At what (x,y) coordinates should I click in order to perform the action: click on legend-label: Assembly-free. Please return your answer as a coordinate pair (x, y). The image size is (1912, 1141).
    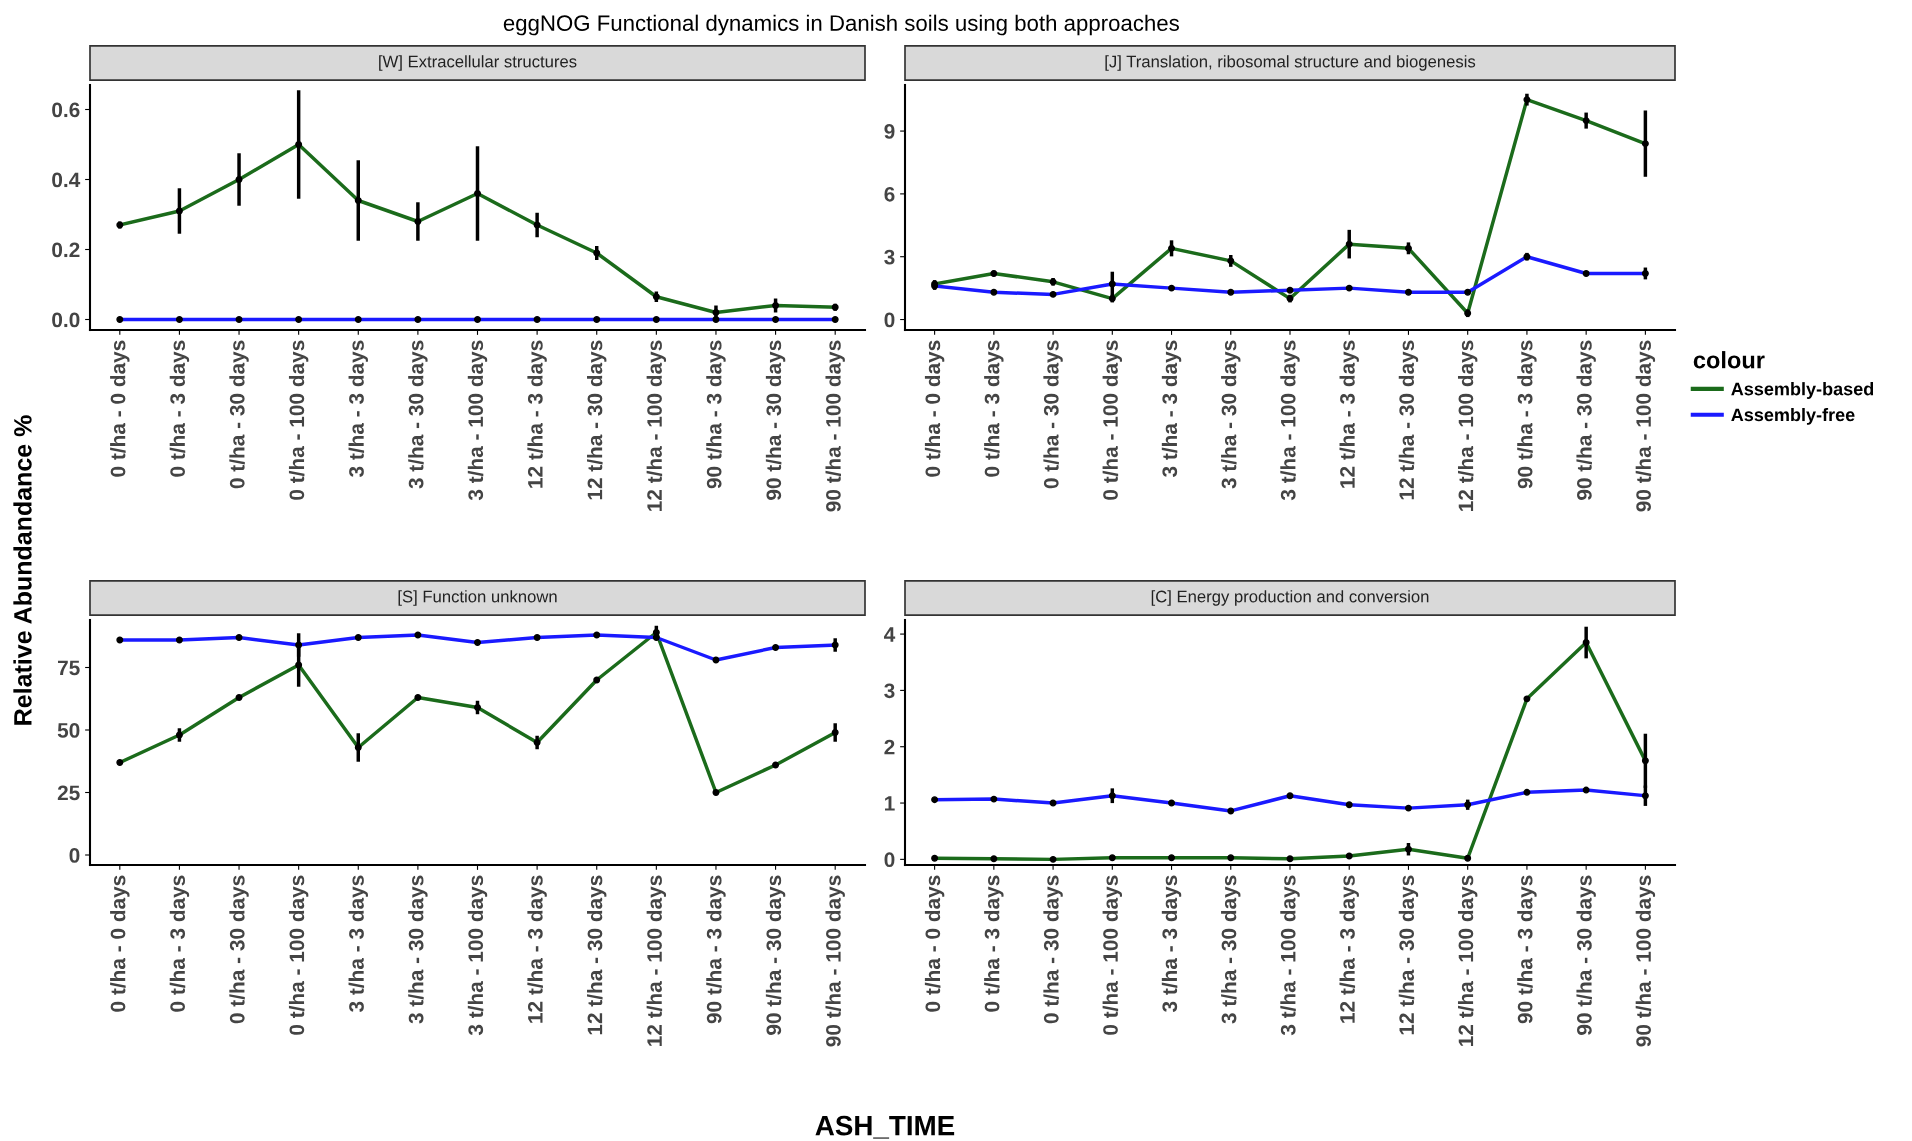
    Looking at the image, I should click on (1793, 416).